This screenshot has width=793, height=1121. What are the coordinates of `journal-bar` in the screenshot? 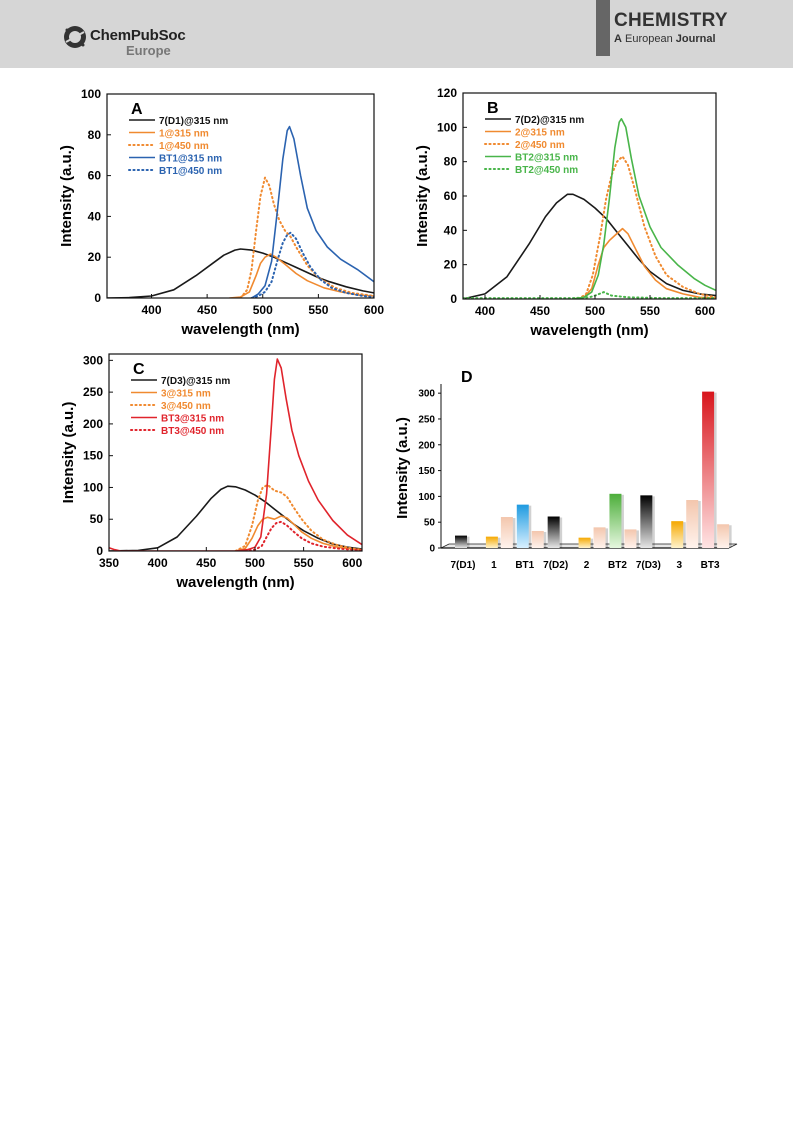 It's located at (603, 28).